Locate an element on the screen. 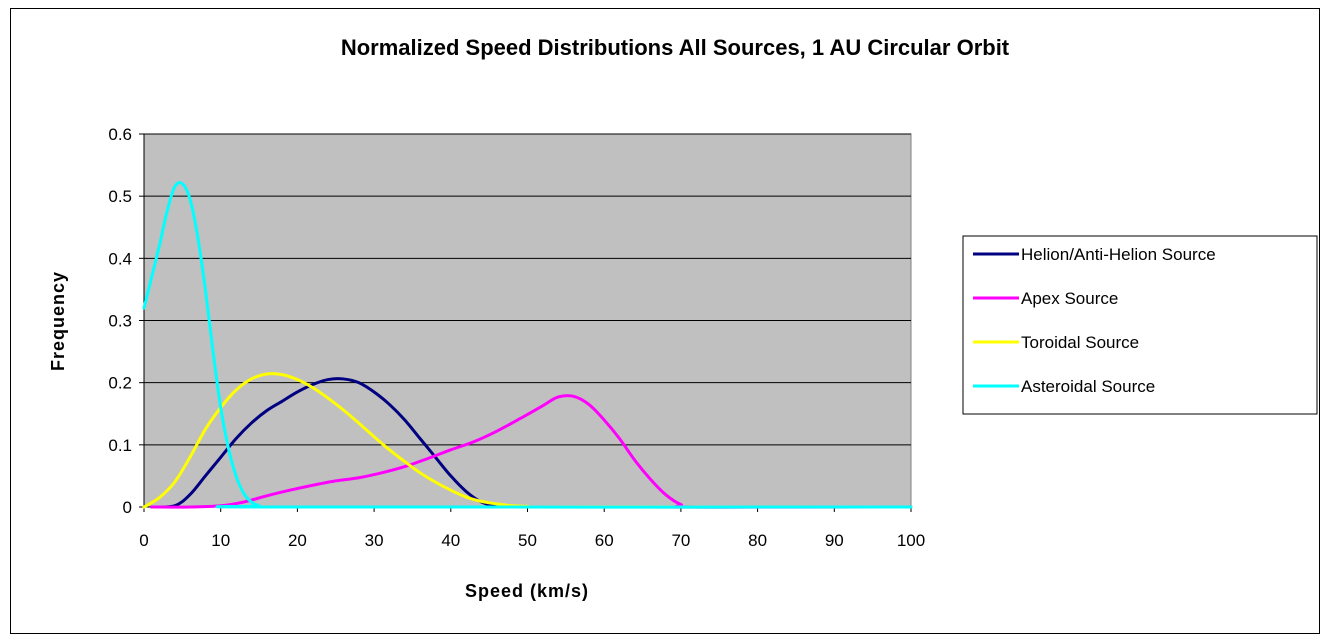  y-axis-label: Frequency is located at coordinates (58, 321).